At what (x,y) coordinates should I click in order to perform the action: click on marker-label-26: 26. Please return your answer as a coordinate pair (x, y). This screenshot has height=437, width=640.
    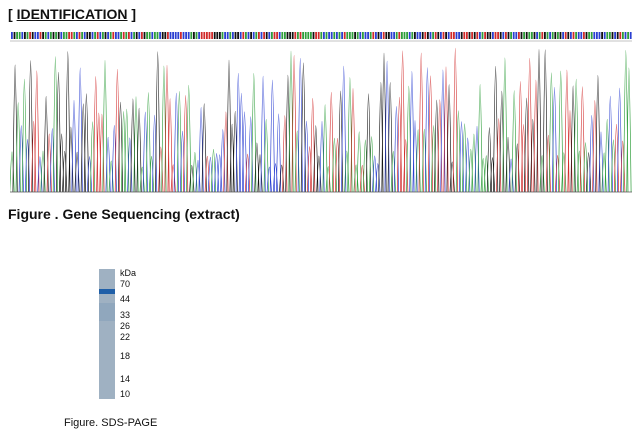
    Looking at the image, I should click on (125, 326).